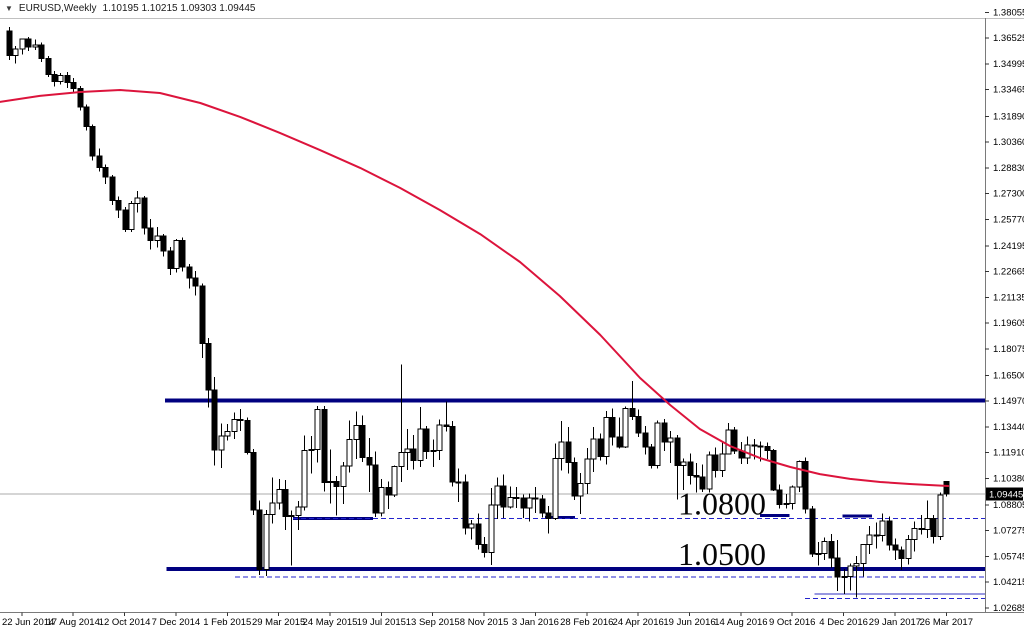  What do you see at coordinates (1008, 349) in the screenshot?
I see `price-label: 1.18075` at bounding box center [1008, 349].